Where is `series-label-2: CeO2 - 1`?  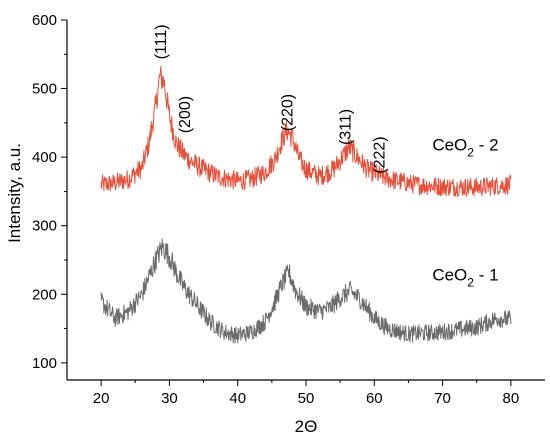
series-label-2: CeO2 - 1 is located at coordinates (465, 278).